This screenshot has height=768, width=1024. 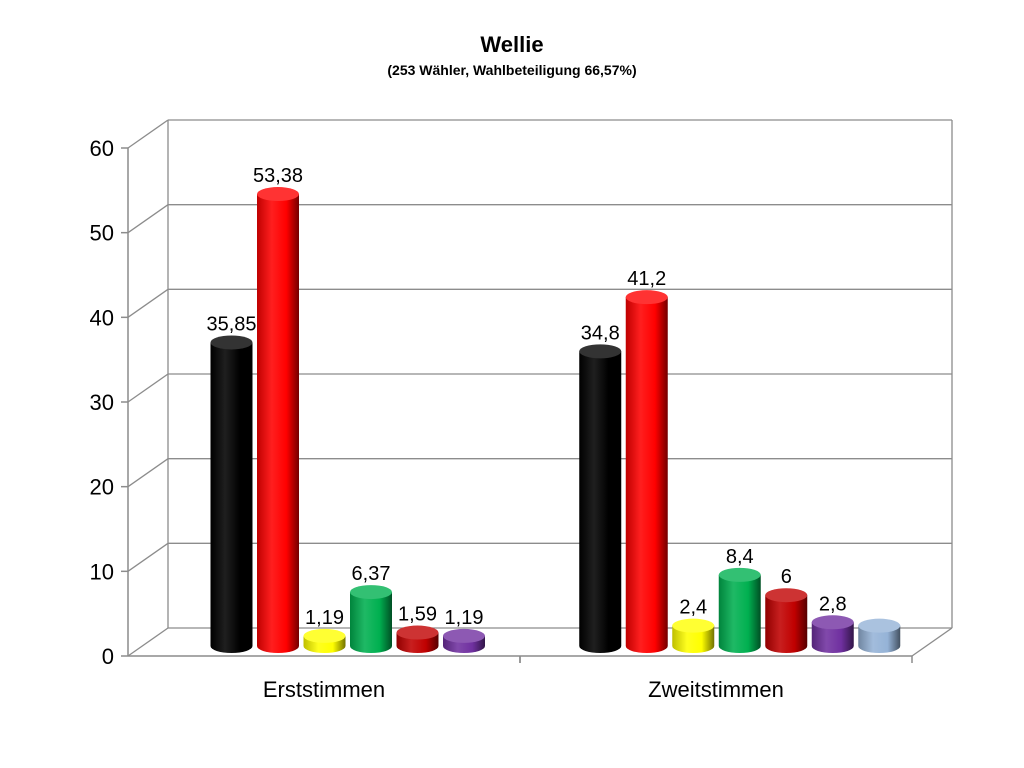 I want to click on chart-title: Wellie, so click(x=512, y=44).